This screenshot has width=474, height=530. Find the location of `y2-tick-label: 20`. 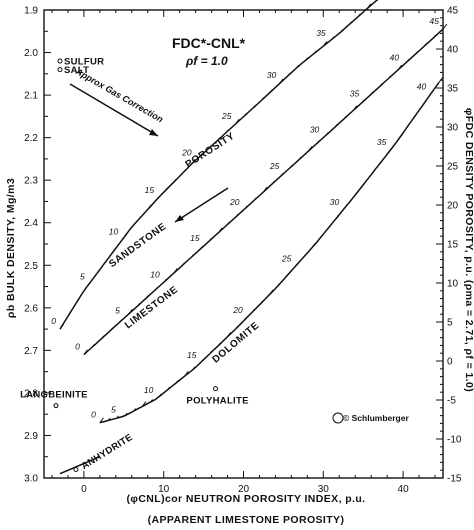

y2-tick-label: 20 is located at coordinates (453, 206).